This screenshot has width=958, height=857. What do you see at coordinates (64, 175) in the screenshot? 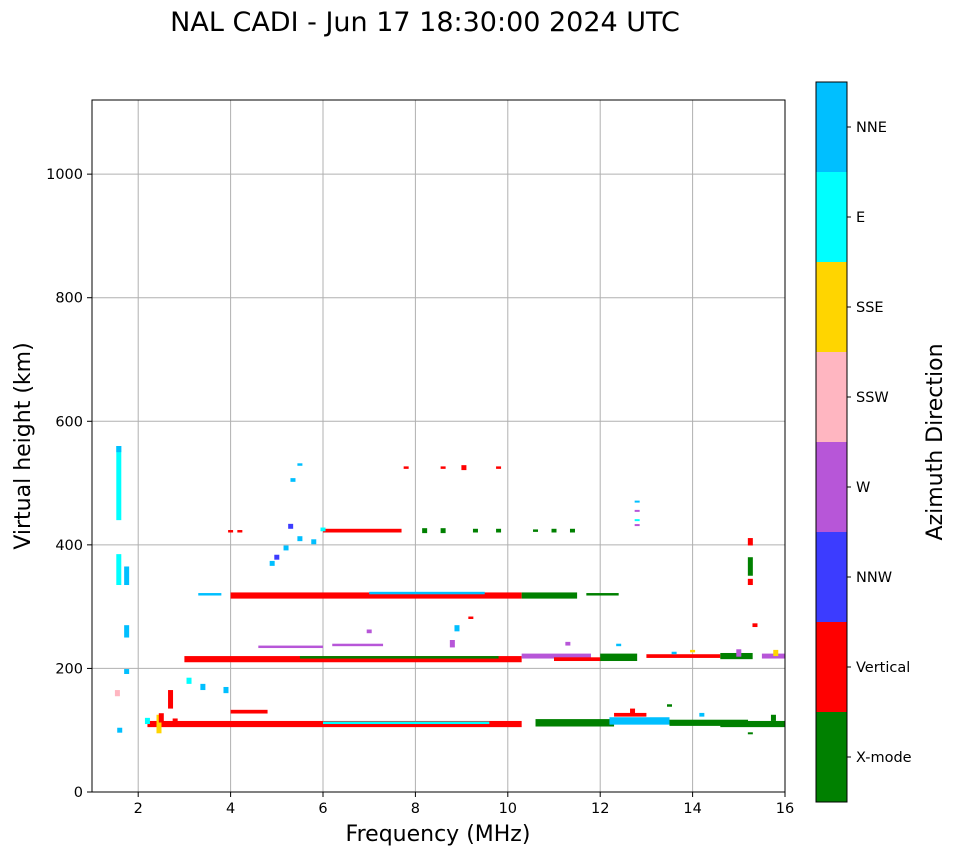
I see `y-tick-label: 1000` at bounding box center [64, 175].